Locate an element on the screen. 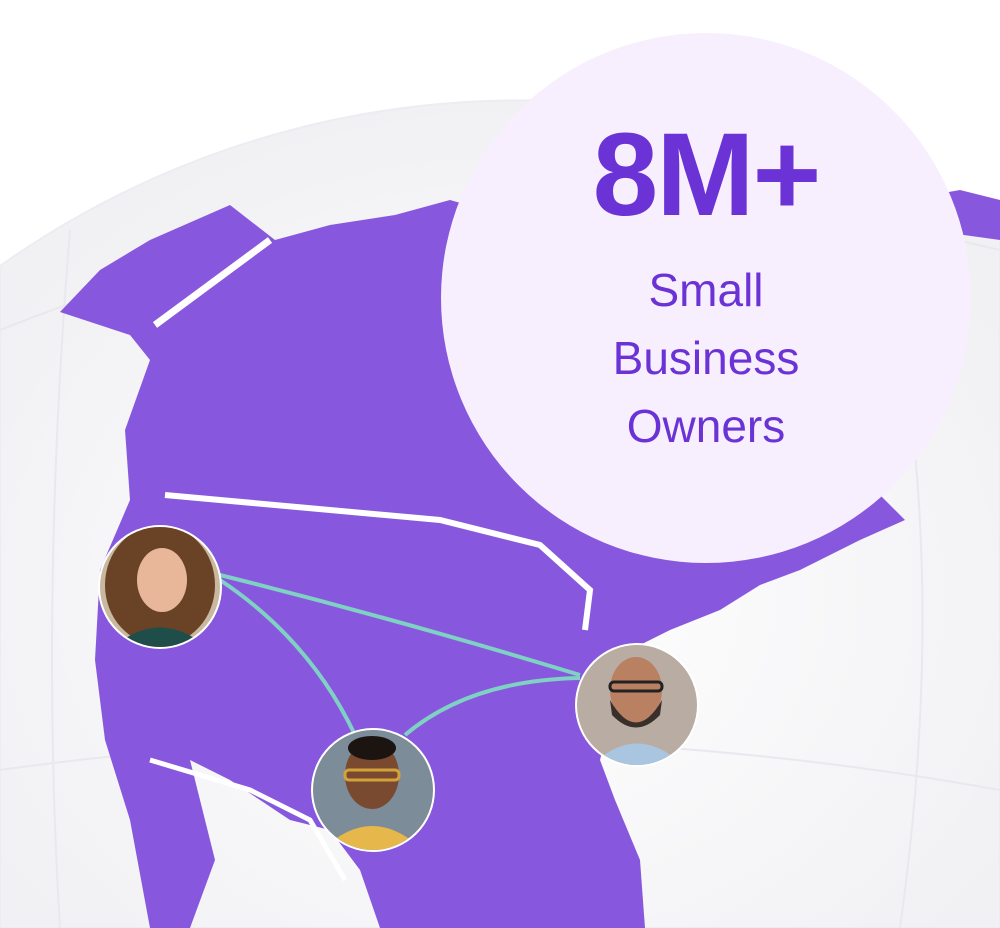 The width and height of the screenshot is (1000, 928). avatar-woman is located at coordinates (160, 587).